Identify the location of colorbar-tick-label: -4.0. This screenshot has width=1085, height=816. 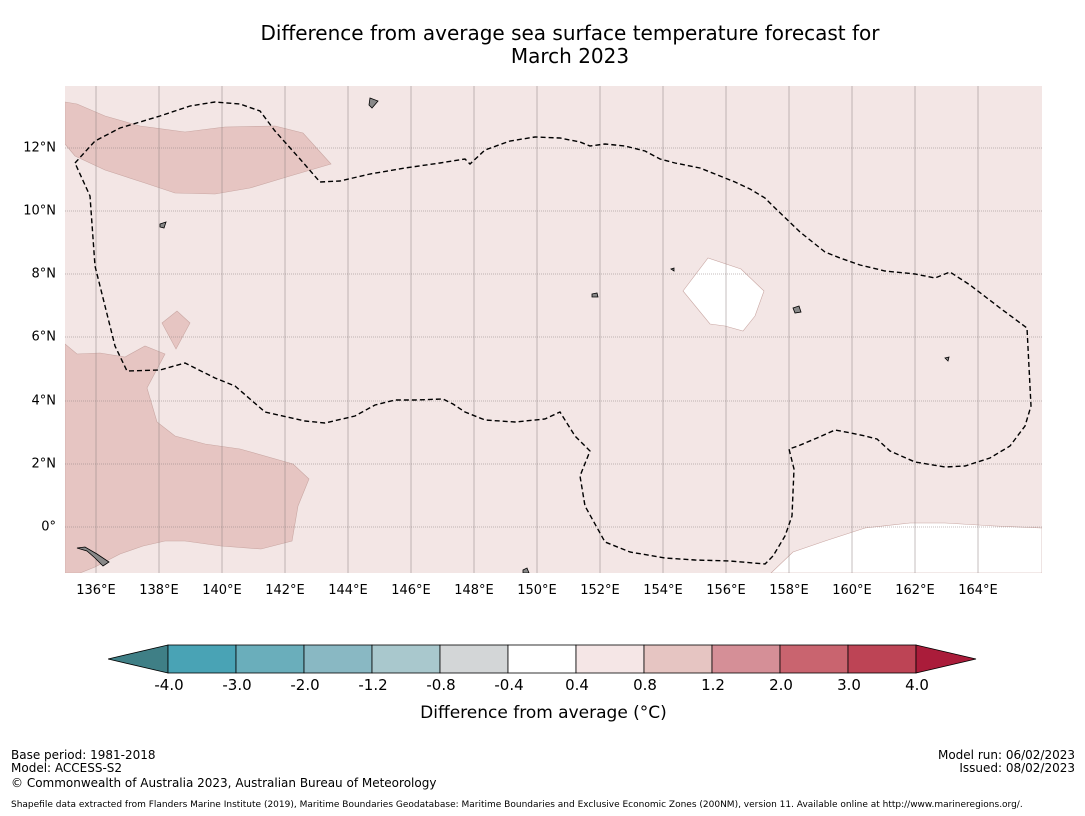
(169, 685).